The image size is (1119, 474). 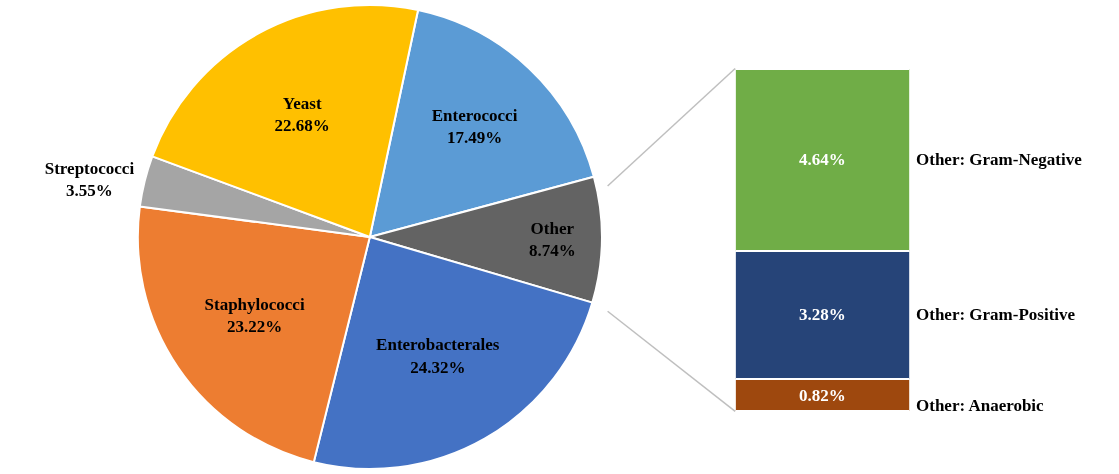 I want to click on slice-label: Yeast, so click(x=302, y=103).